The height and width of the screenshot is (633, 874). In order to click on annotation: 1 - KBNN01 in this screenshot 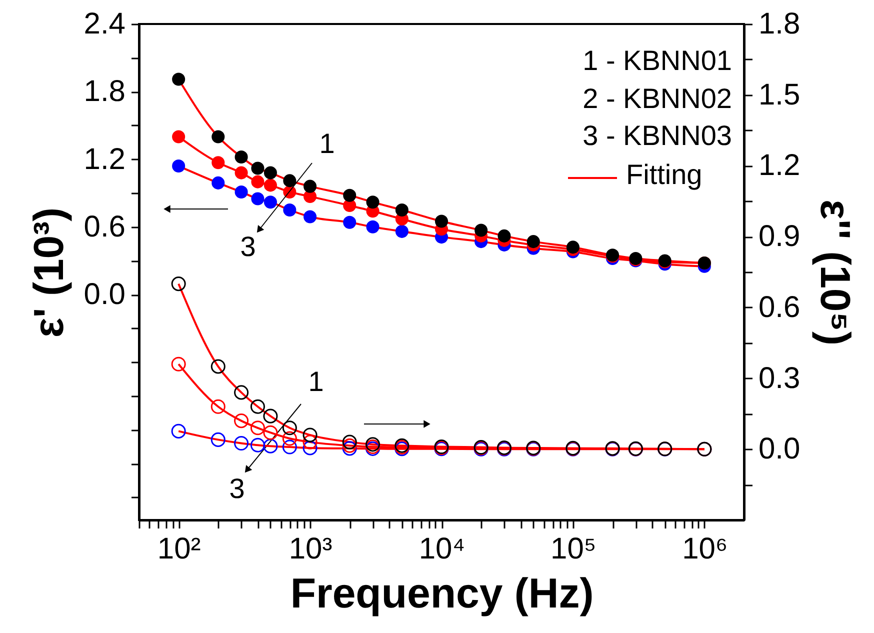, I will do `click(657, 60)`.